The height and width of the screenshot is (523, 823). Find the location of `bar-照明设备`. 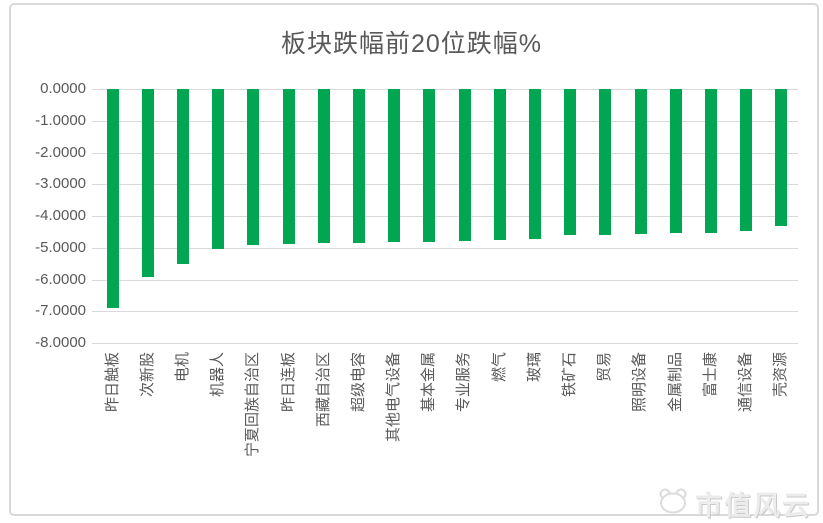

bar-照明设备 is located at coordinates (640, 161).